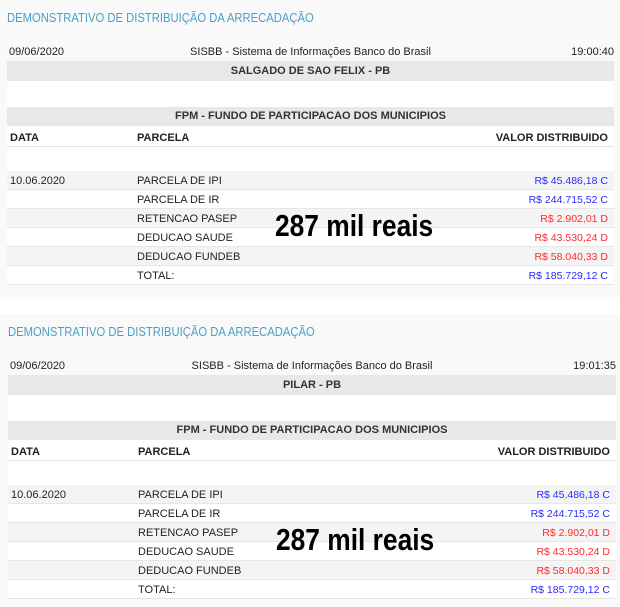 The image size is (620, 607). I want to click on report-time: 19:01:35, so click(594, 366).